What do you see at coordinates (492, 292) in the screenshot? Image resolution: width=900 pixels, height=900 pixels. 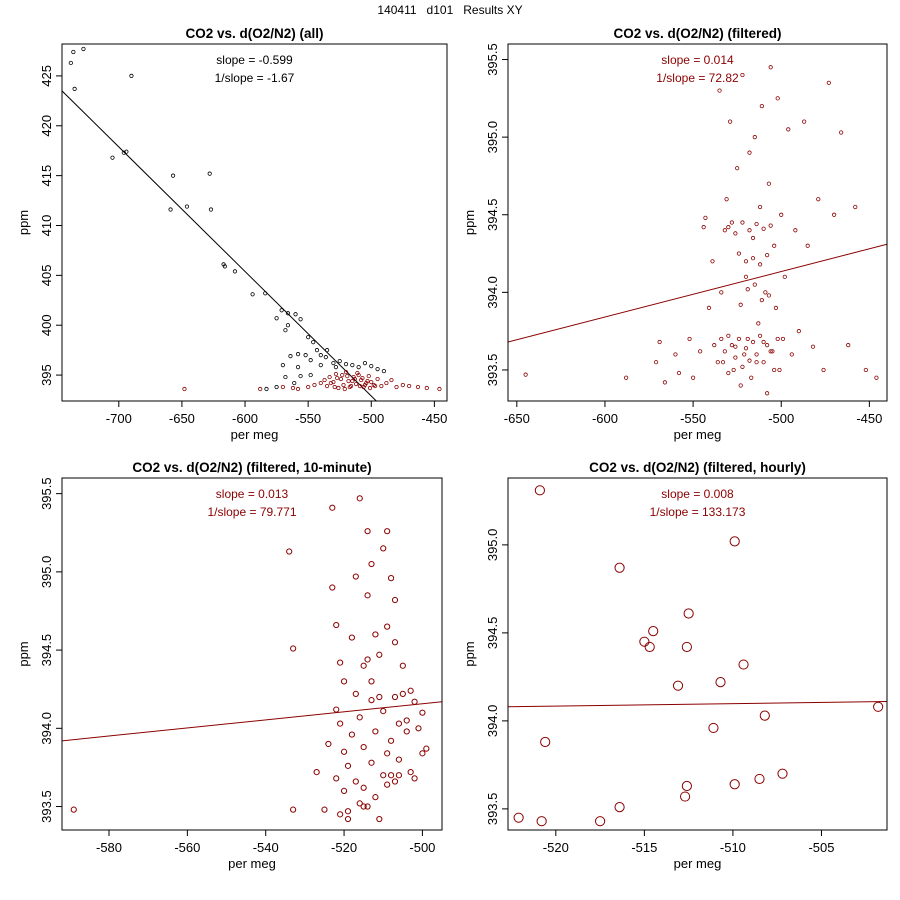 I see `y-tick-label: 394.0` at bounding box center [492, 292].